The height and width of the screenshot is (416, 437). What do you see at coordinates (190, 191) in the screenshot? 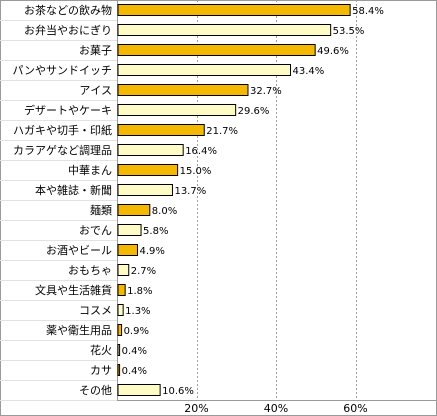
I see `value-label: 13.7%` at bounding box center [190, 191].